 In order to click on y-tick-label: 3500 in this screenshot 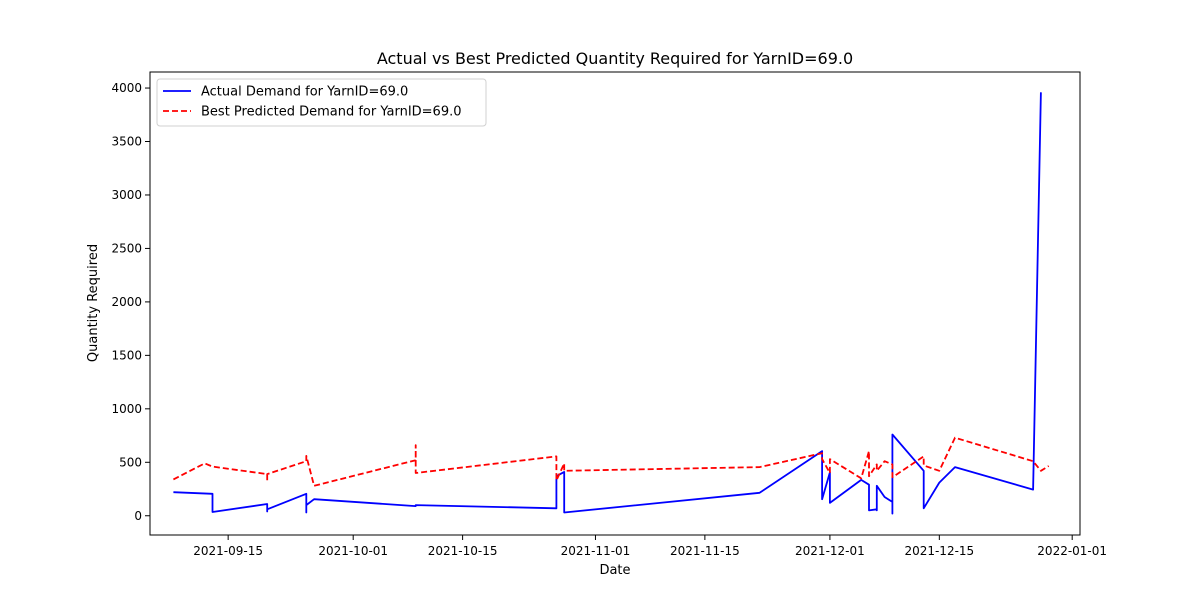, I will do `click(126, 142)`.